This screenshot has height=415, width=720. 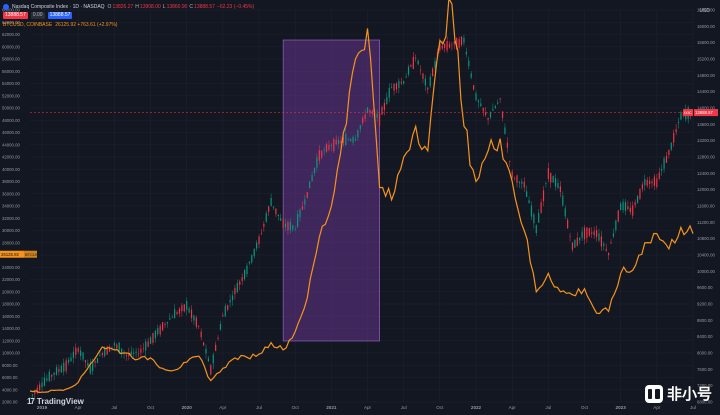 What do you see at coordinates (11, 316) in the screenshot?
I see `left-axis-tick-label: 16000.00` at bounding box center [11, 316].